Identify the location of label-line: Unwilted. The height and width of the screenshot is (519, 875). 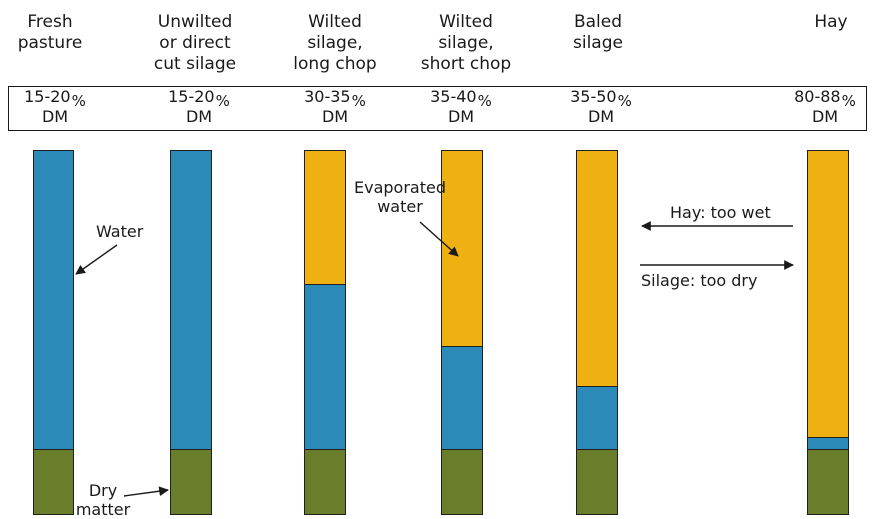
(195, 22).